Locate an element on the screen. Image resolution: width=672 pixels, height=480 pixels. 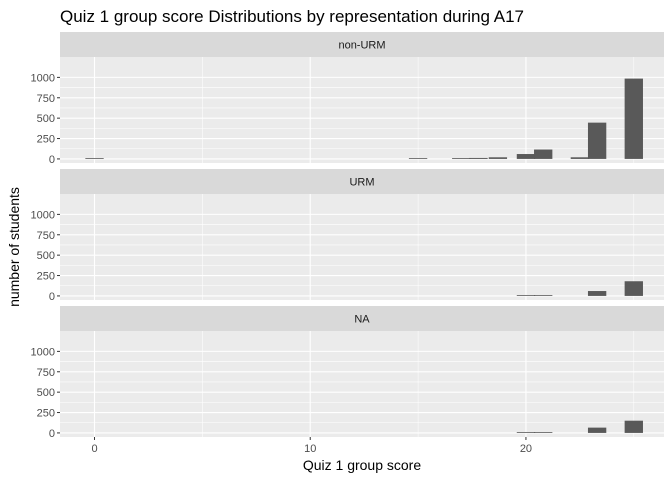
y-axis-title: number of students is located at coordinates (14, 247).